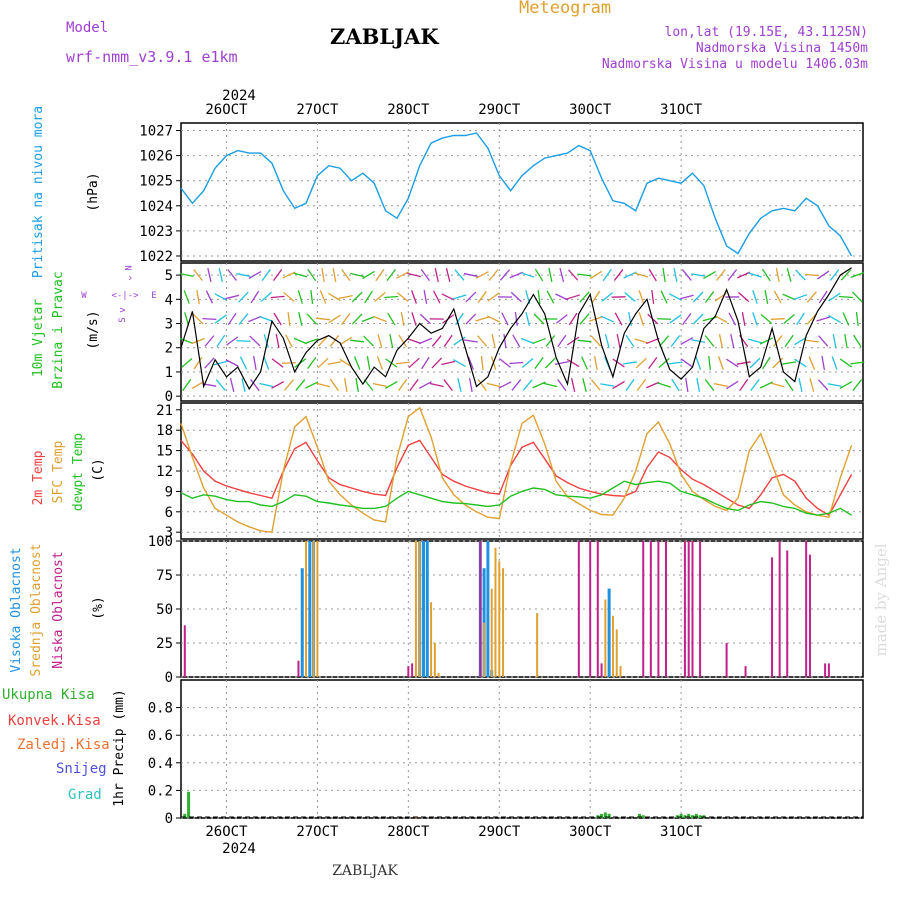 Image resolution: width=900 pixels, height=900 pixels. I want to click on wind-panel: 0 1 2 3 4 5, so click(515, 333).